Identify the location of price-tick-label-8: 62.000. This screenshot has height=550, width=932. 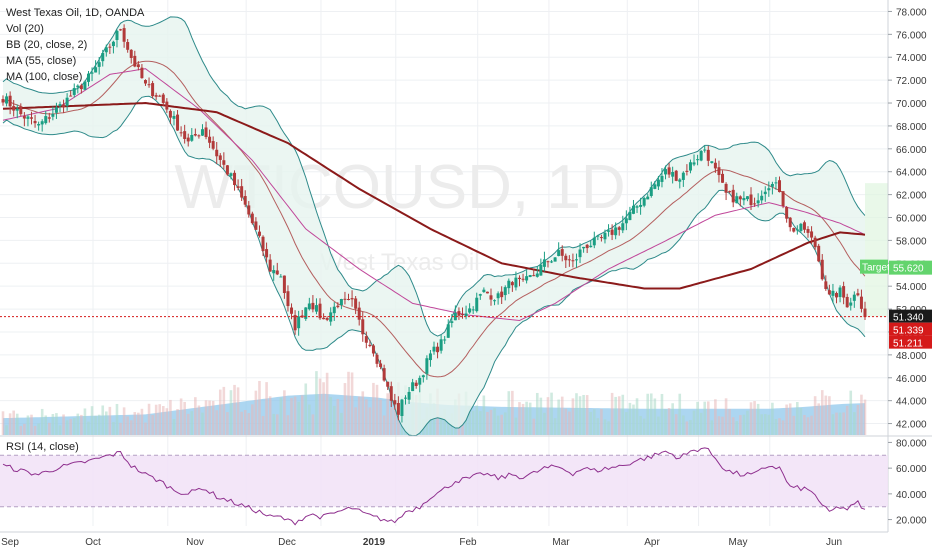
(911, 196).